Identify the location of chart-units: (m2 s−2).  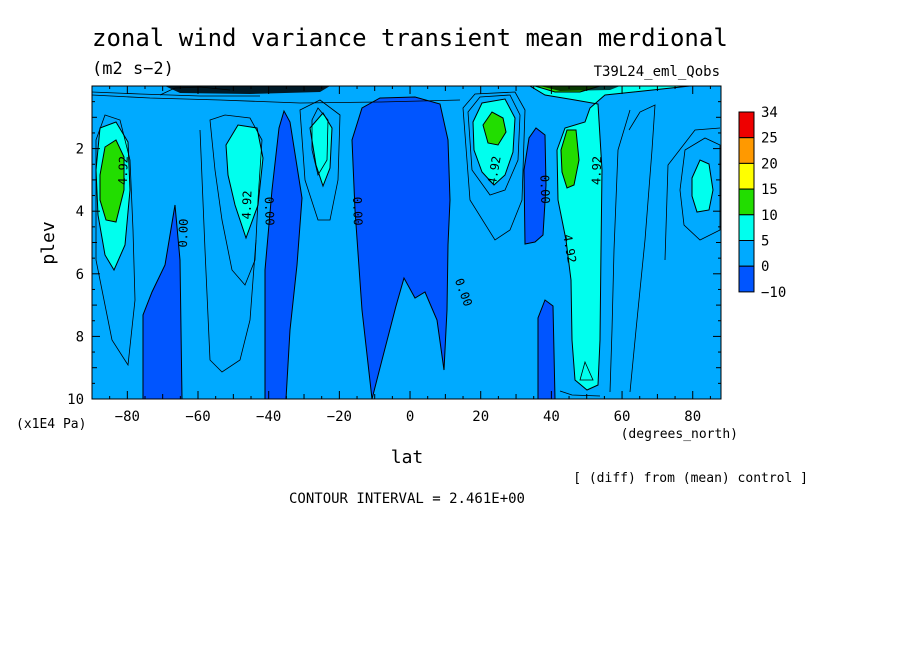
(133, 69).